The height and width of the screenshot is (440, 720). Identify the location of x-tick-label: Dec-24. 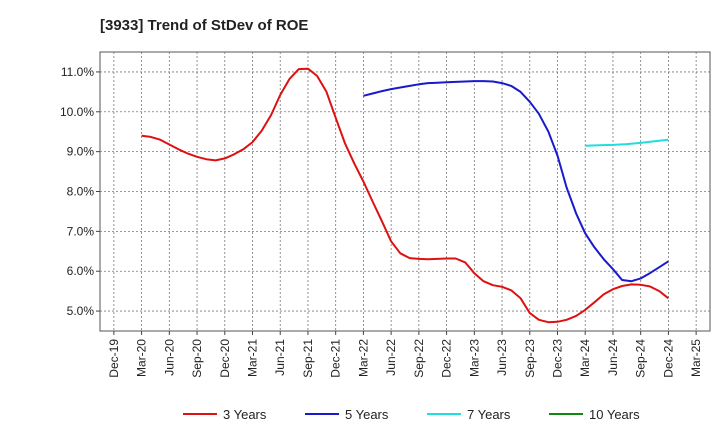
(668, 358).